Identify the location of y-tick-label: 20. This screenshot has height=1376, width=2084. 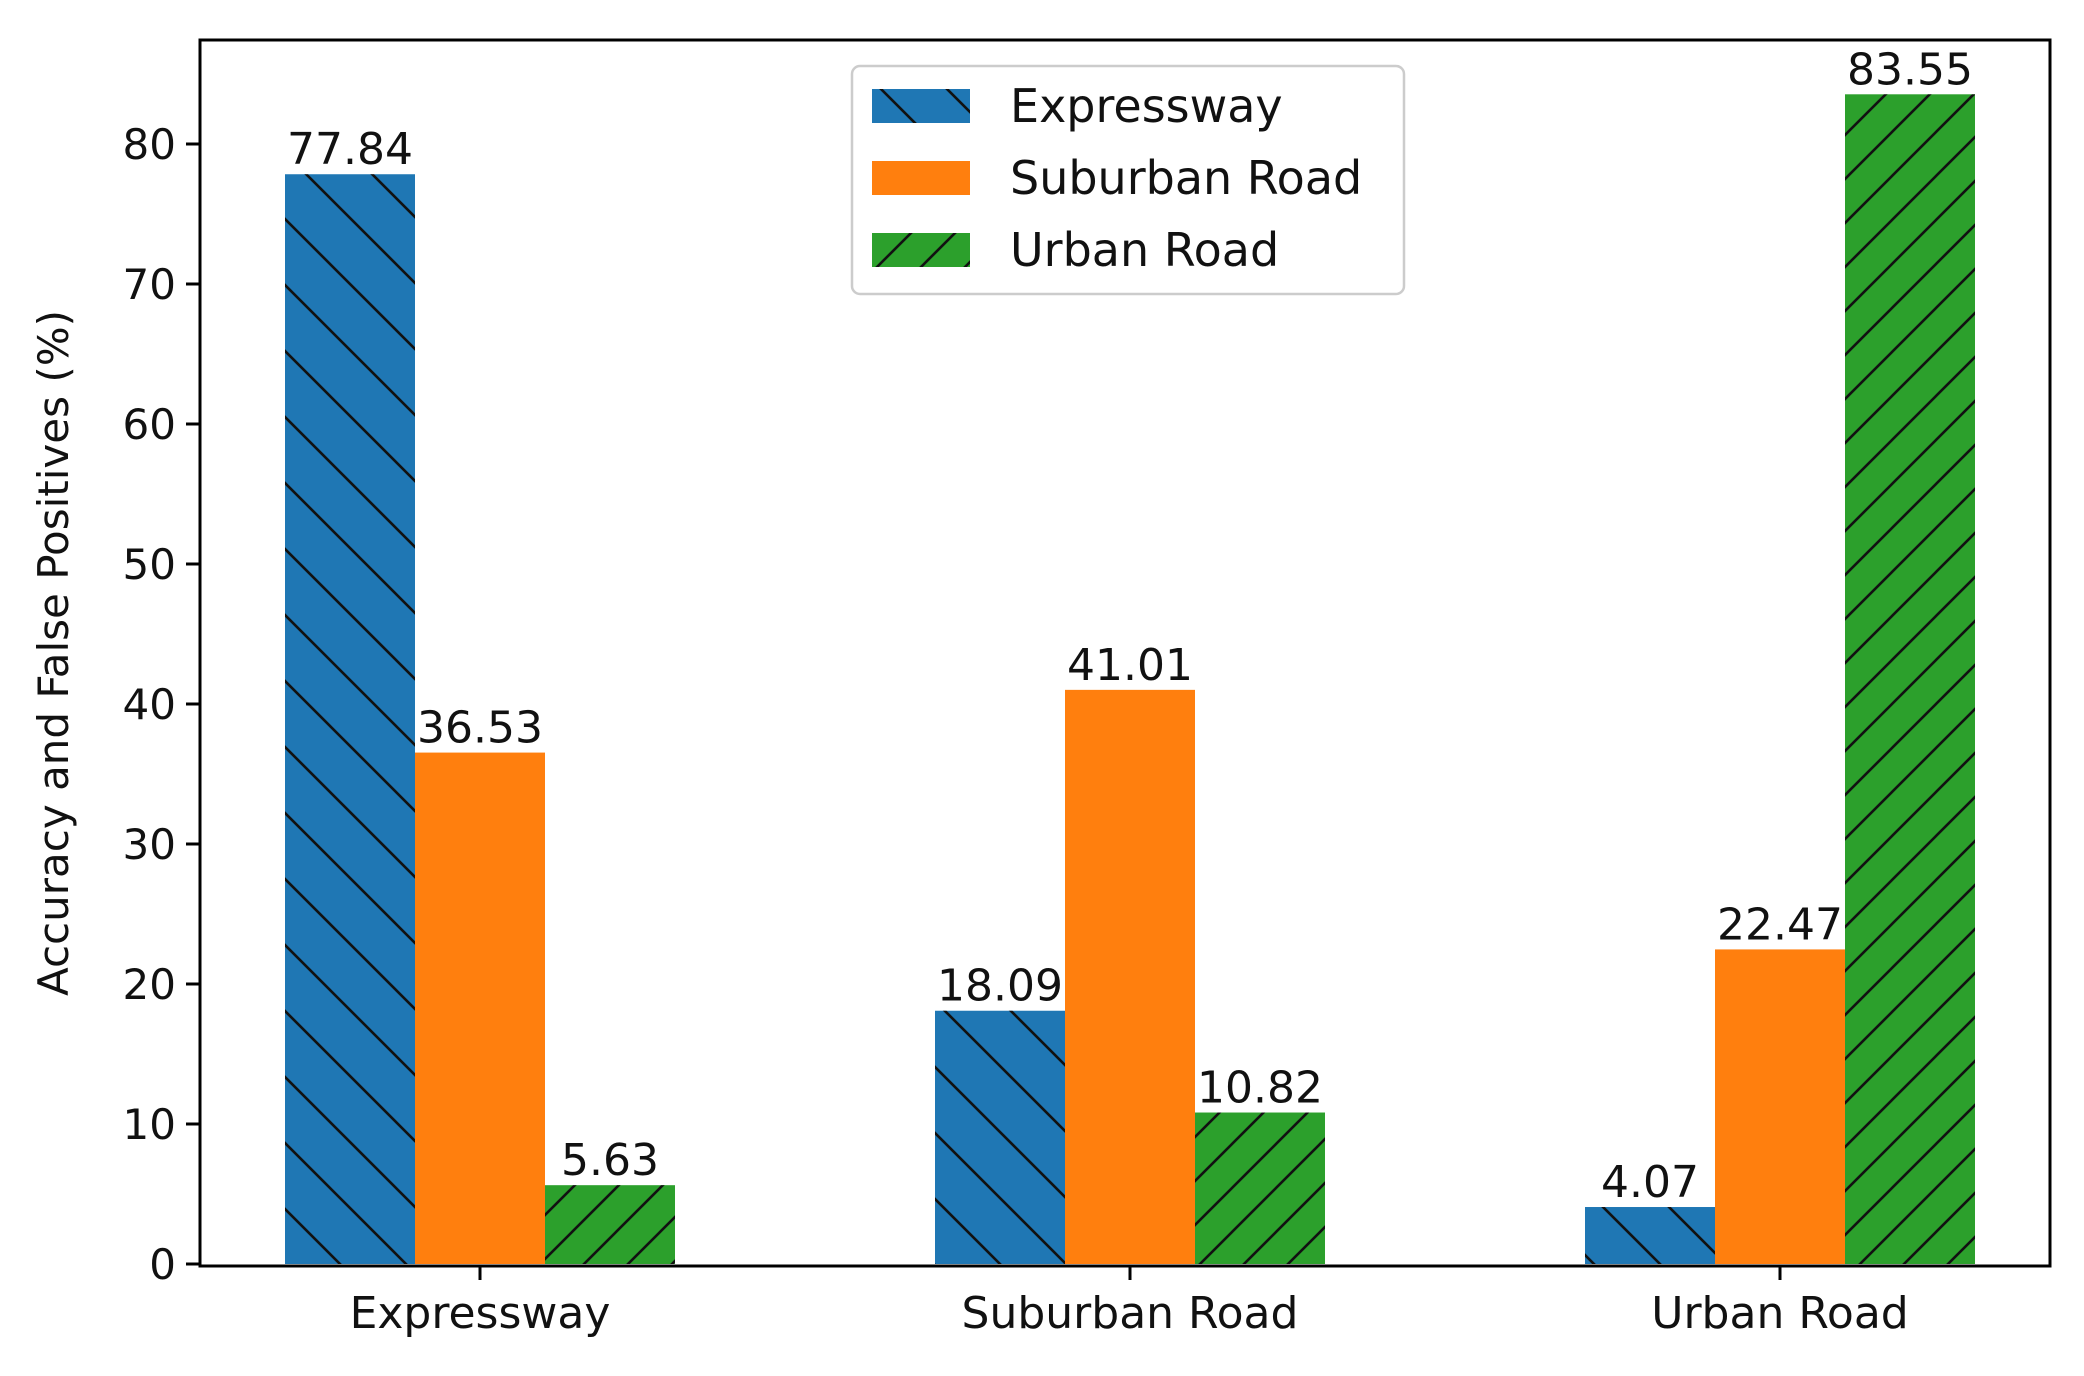
(149, 984).